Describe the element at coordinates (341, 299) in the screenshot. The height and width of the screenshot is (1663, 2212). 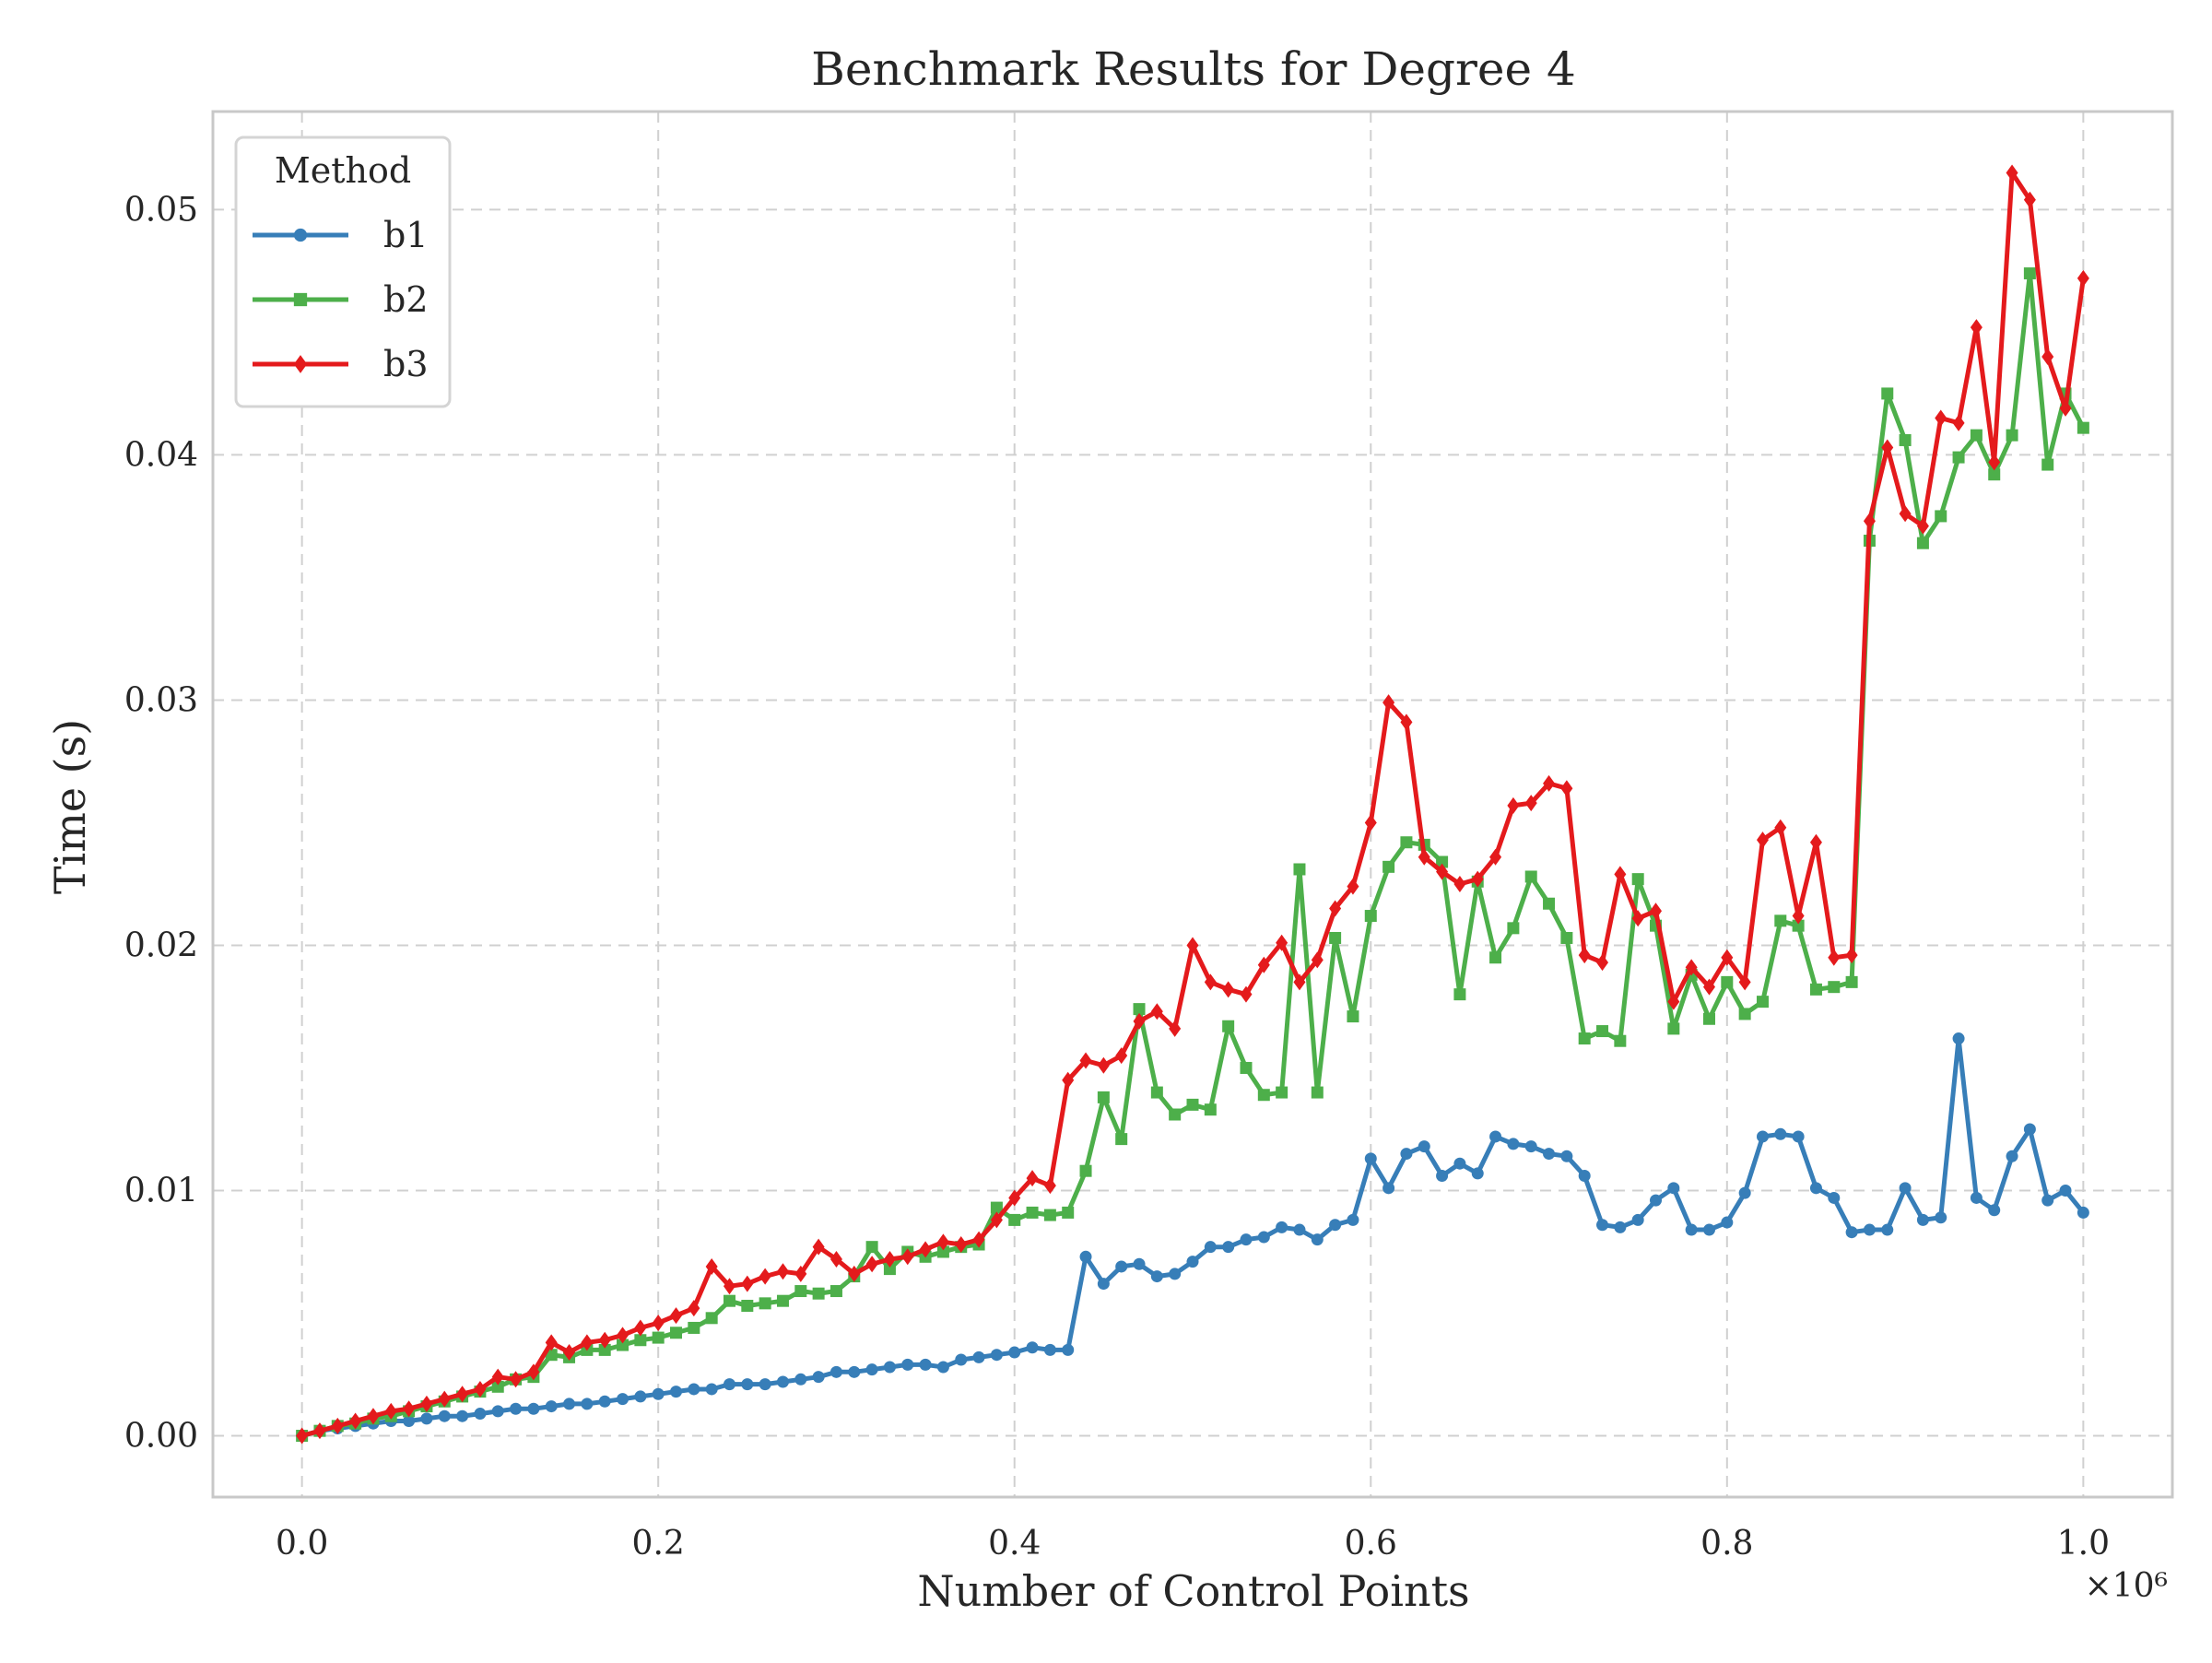
I see `legend-item-b2: b2` at that location.